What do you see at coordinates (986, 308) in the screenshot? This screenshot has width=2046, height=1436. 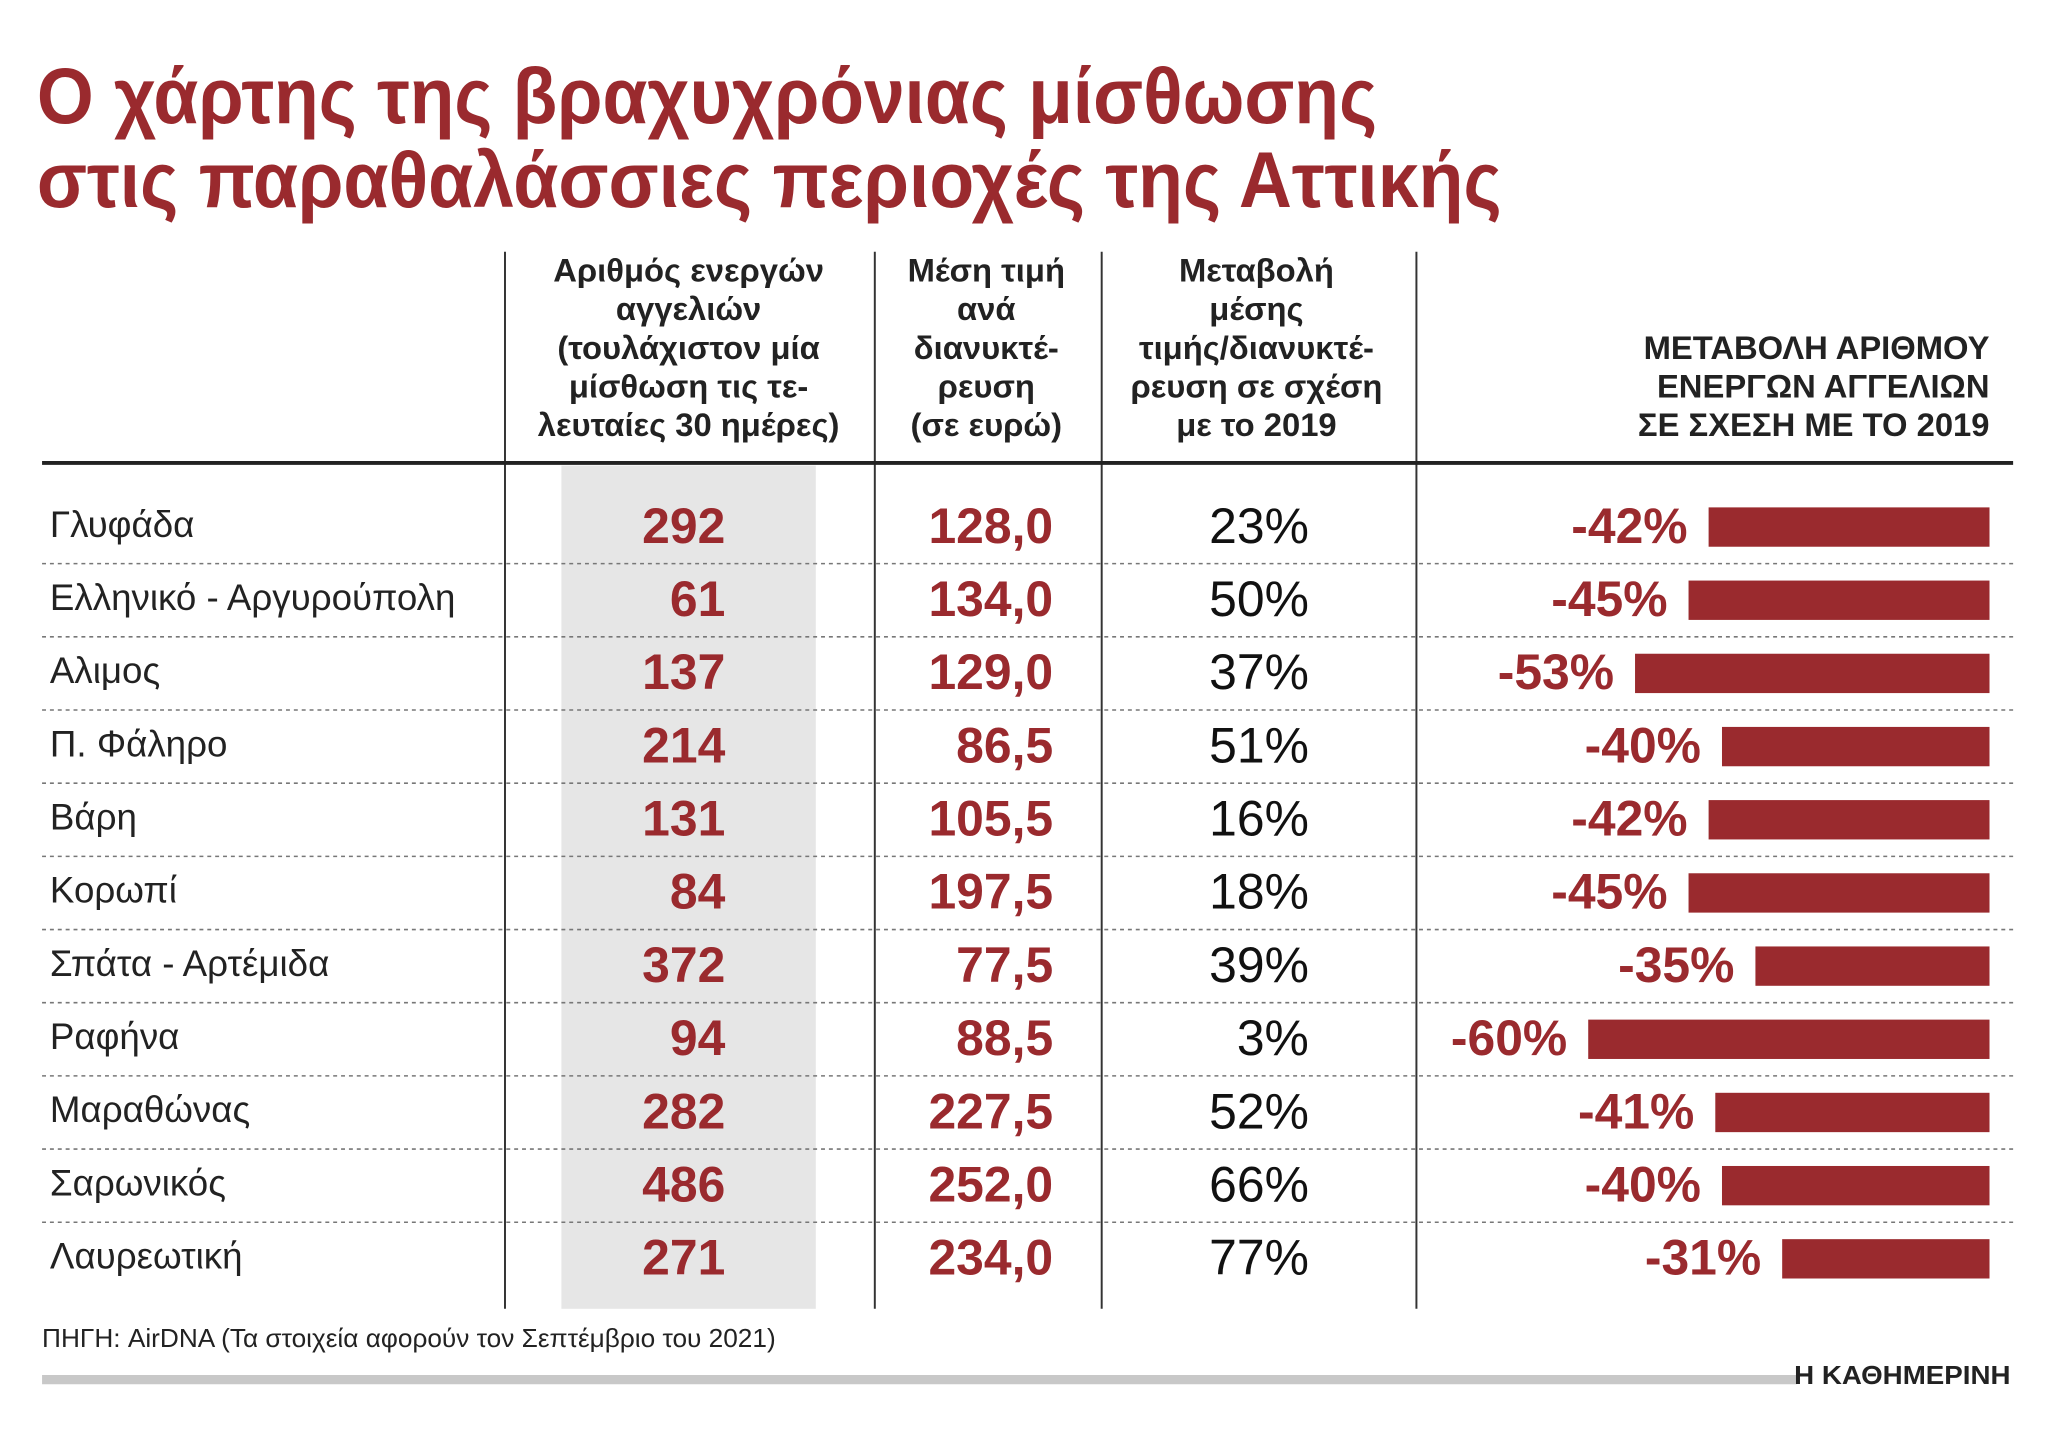 I see `column-header: ανά` at bounding box center [986, 308].